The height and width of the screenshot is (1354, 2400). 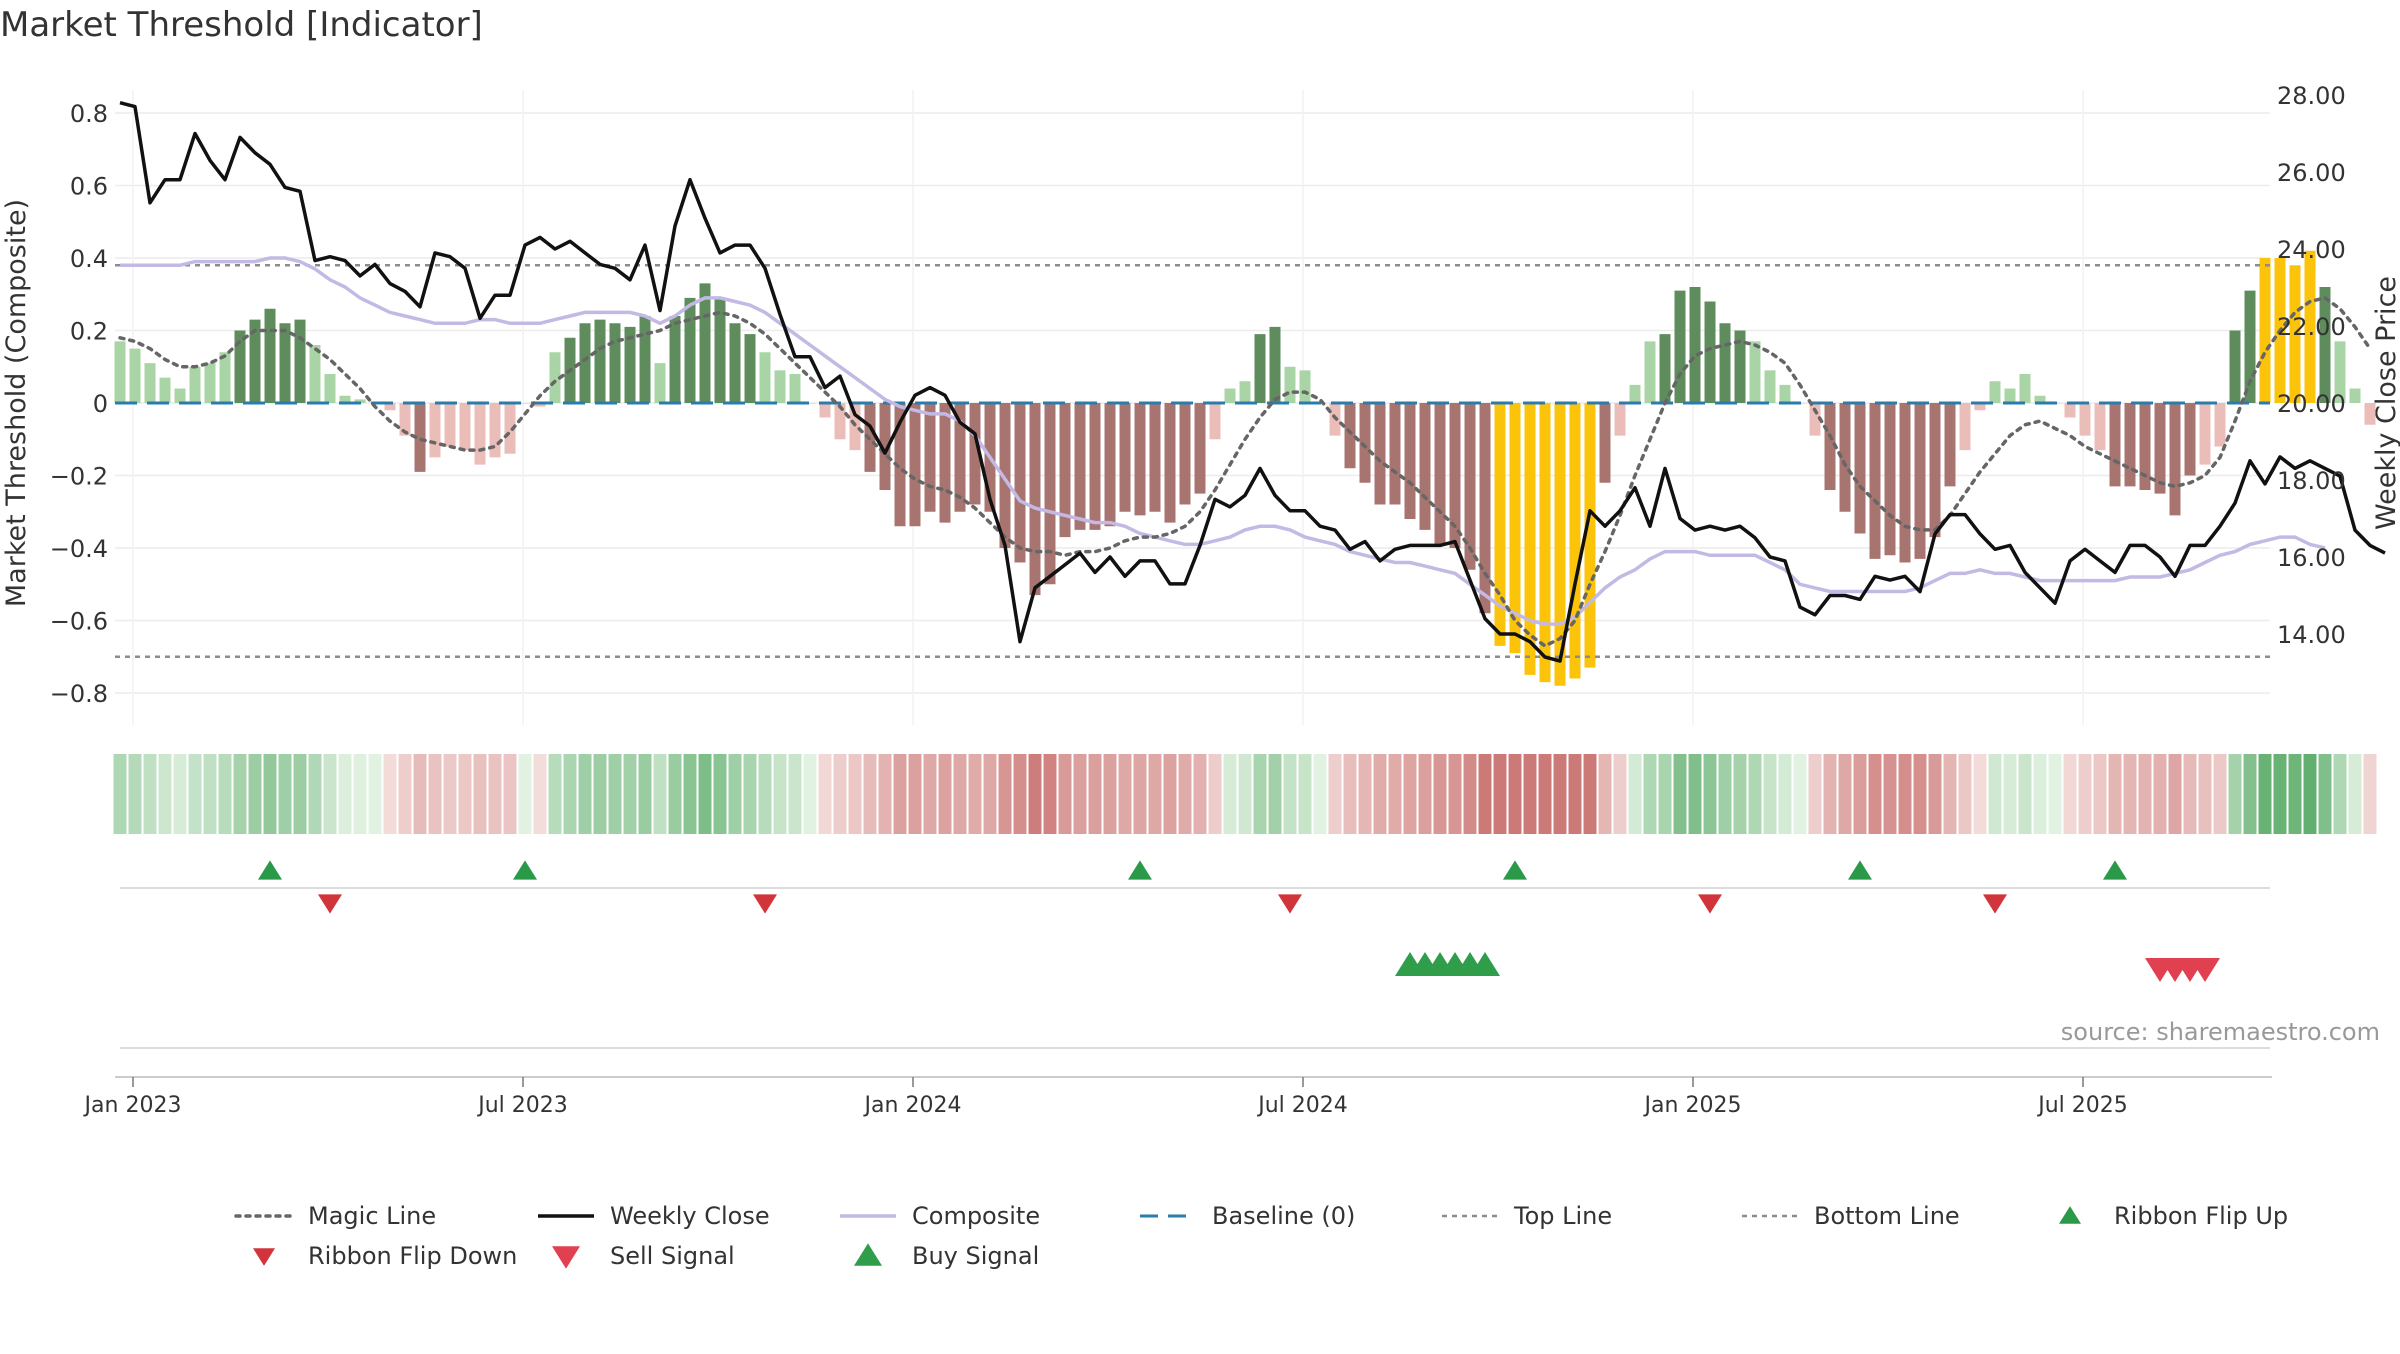 I want to click on ribbon-flip-up-marker, so click(x=270, y=870).